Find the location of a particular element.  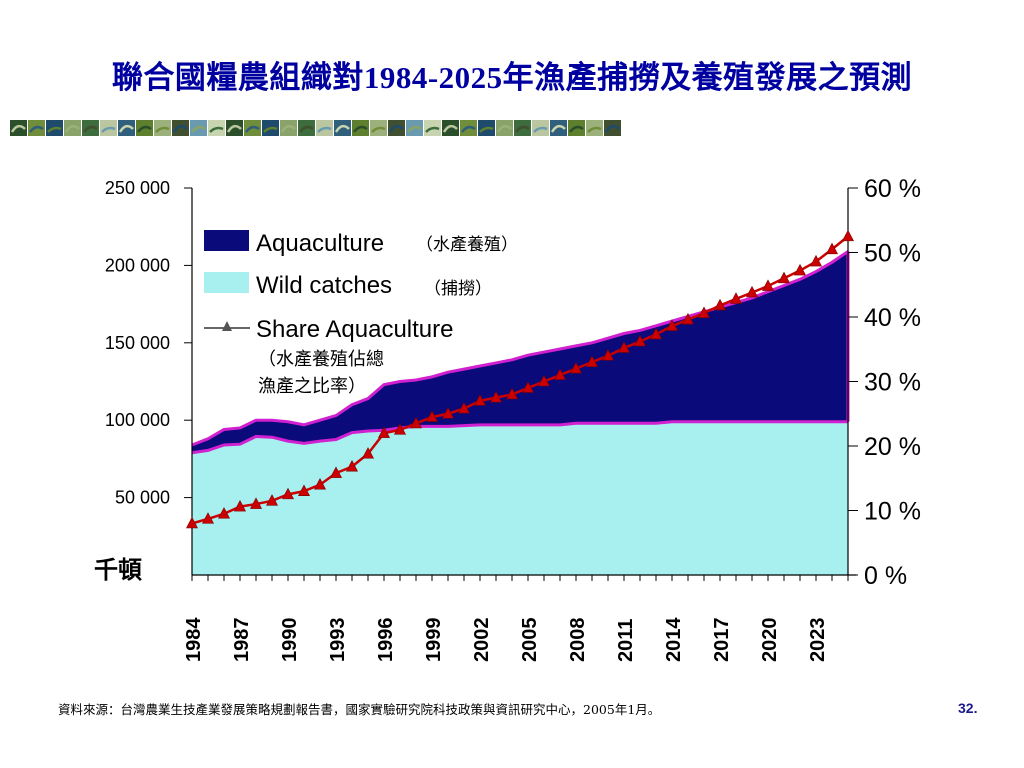

y-tick-label: 150 000 is located at coordinates (137, 343).